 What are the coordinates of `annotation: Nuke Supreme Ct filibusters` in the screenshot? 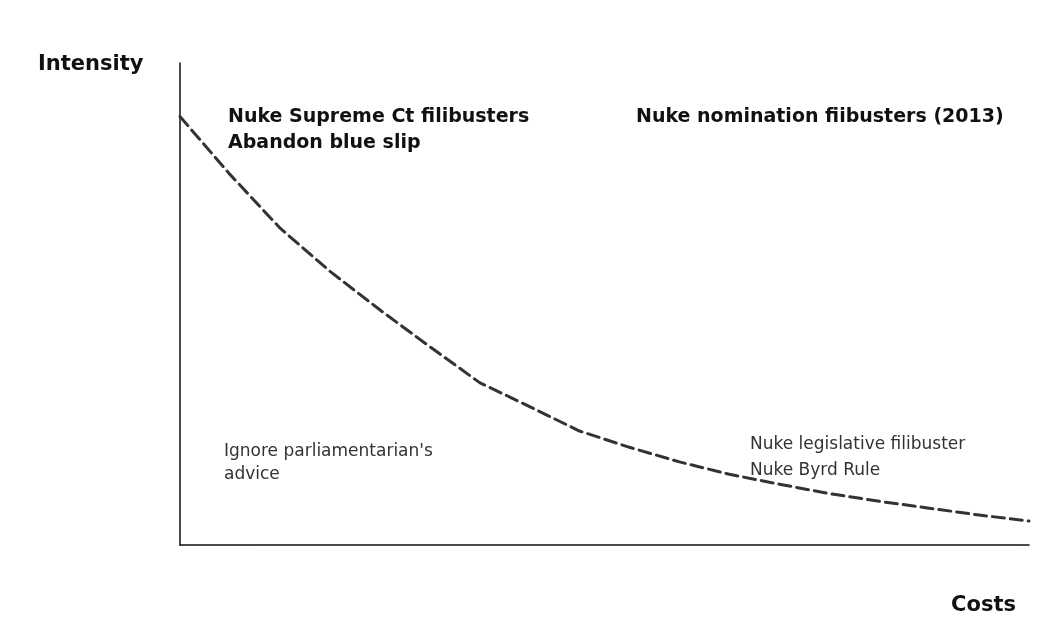 It's located at (379, 114).